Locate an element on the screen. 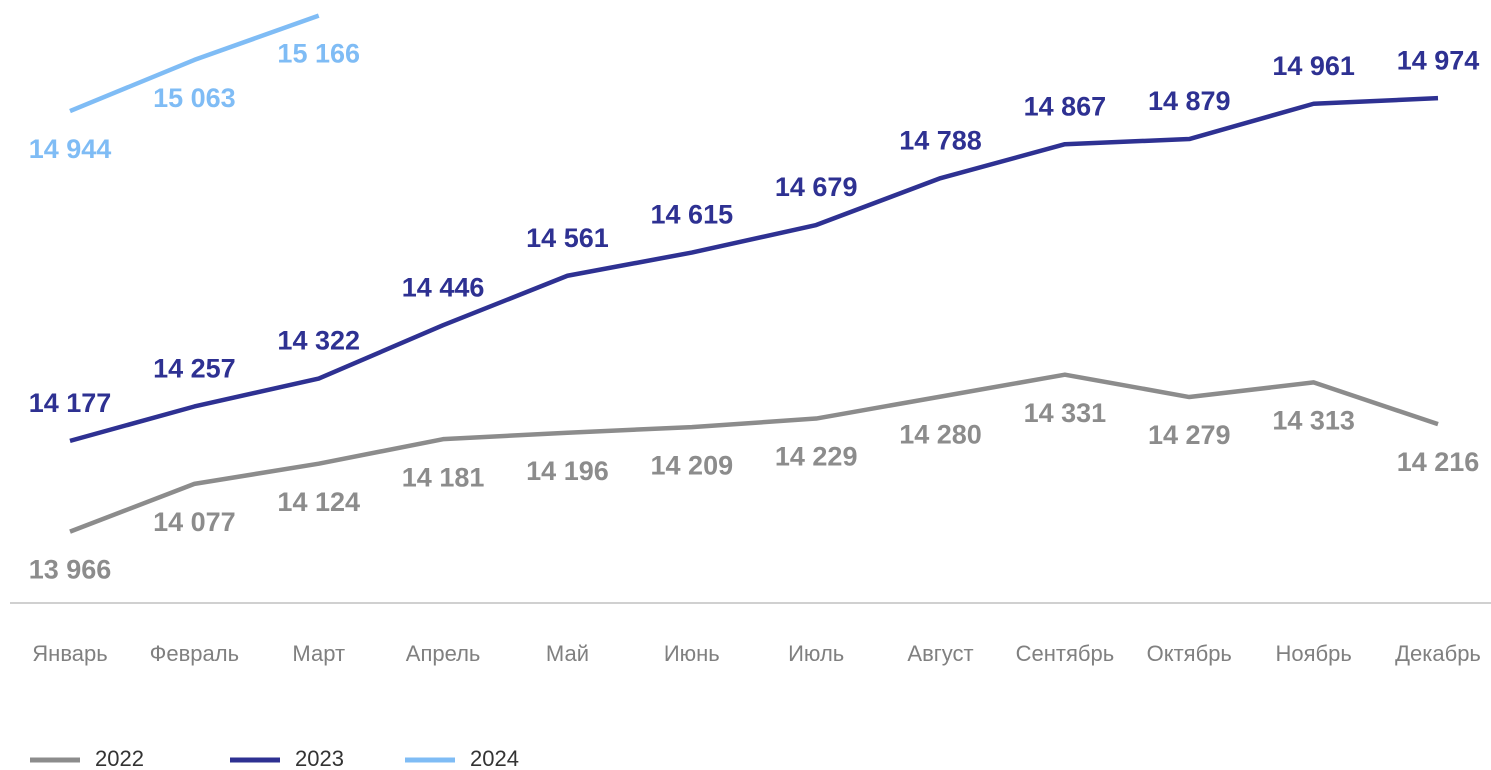  x-tick-label: Сентябрь is located at coordinates (1065, 653).